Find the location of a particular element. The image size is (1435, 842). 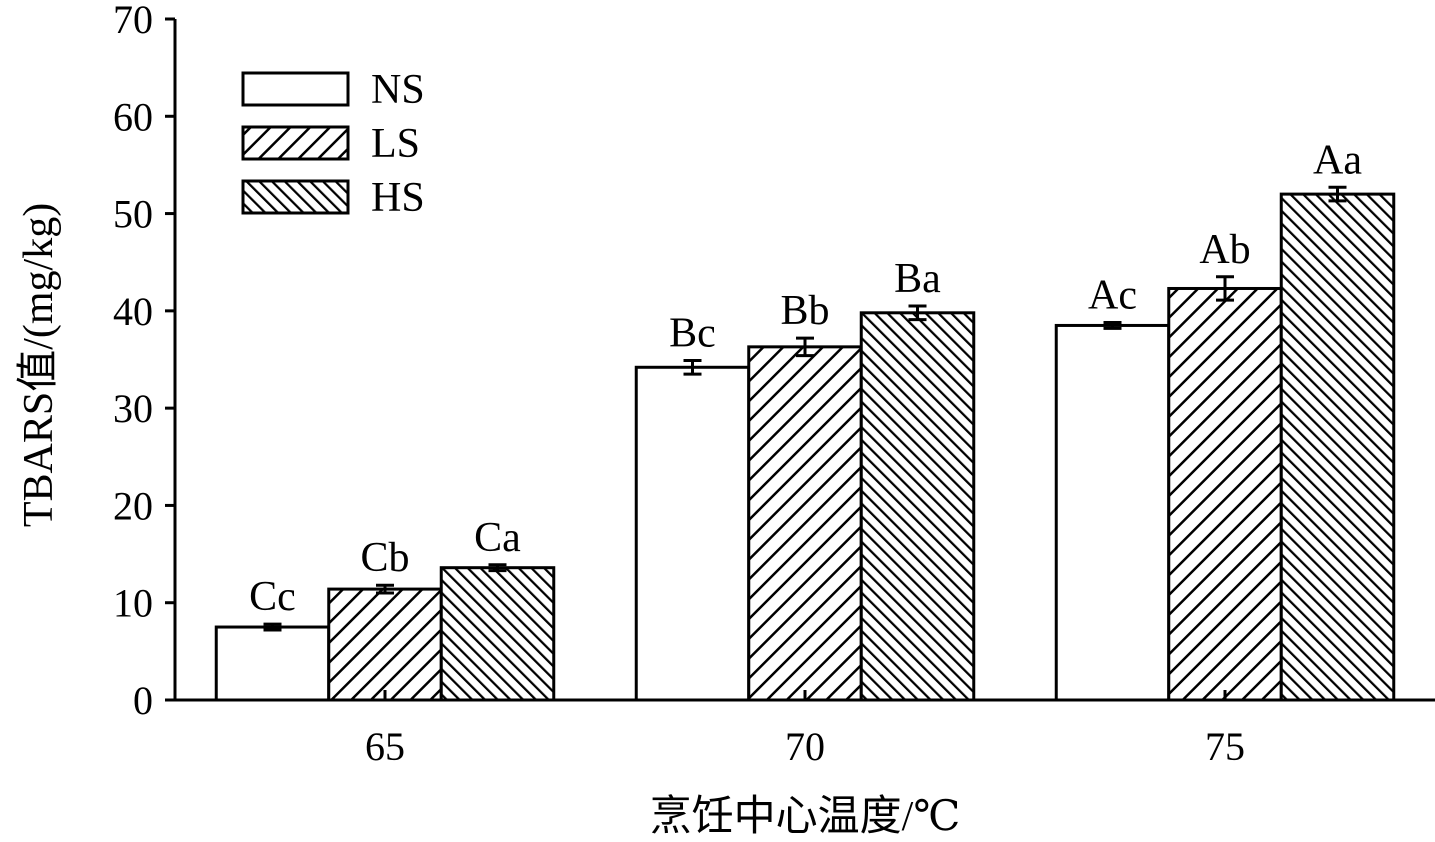

y-tick-label: 30 is located at coordinates (133, 408).